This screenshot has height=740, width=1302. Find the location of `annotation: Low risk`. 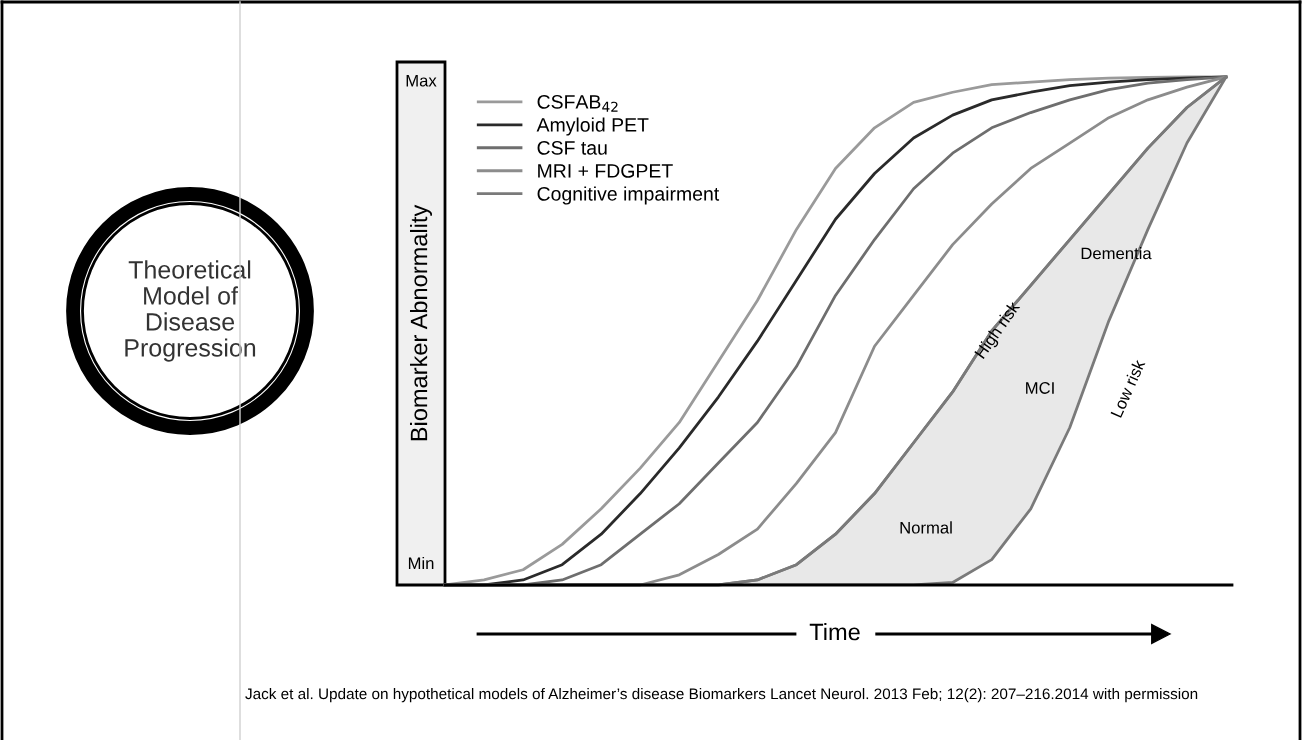

annotation: Low risk is located at coordinates (1128, 388).